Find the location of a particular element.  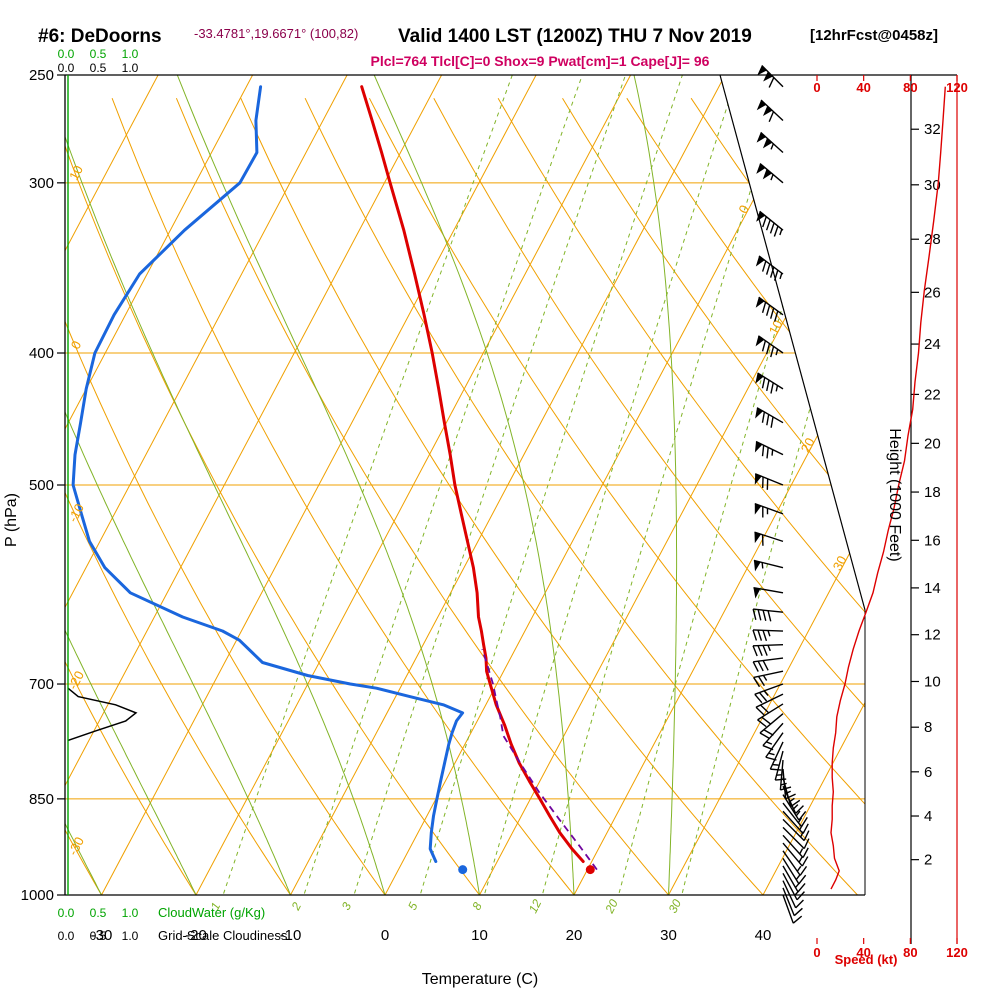

dry-adiabat-line is located at coordinates (142, 496).